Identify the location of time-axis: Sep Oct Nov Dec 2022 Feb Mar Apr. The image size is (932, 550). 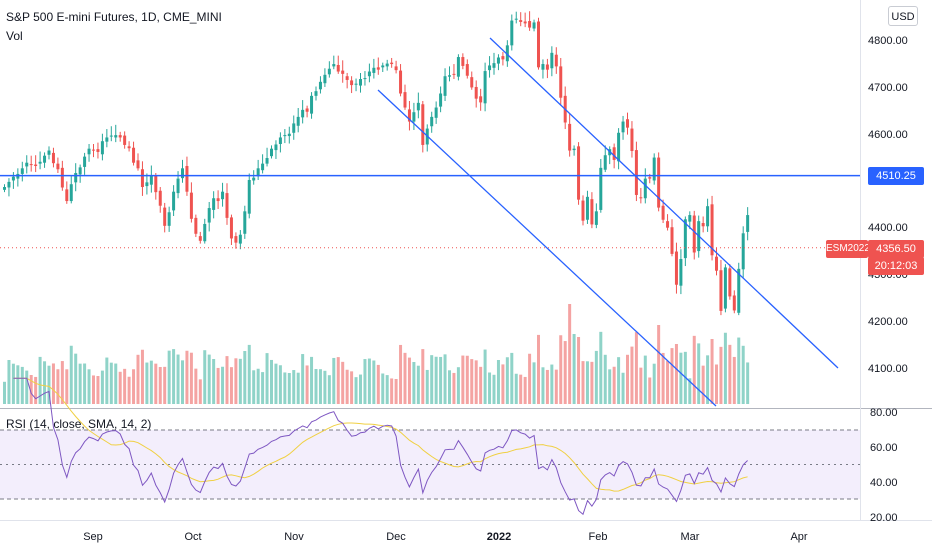
(445, 537).